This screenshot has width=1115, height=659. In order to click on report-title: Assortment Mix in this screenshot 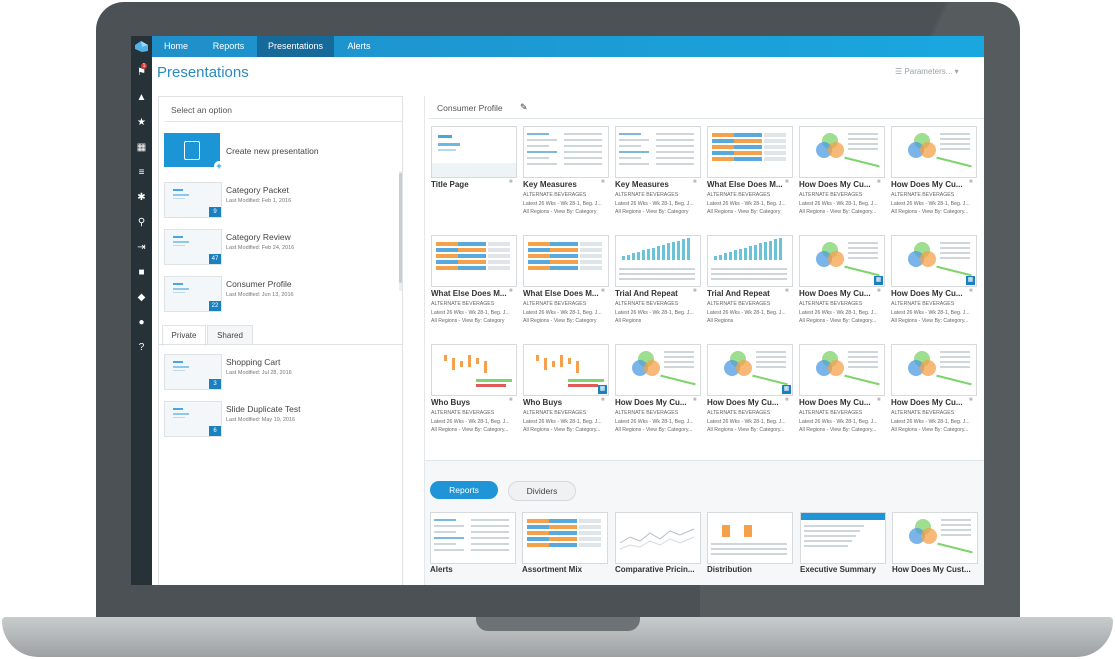, I will do `click(552, 569)`.